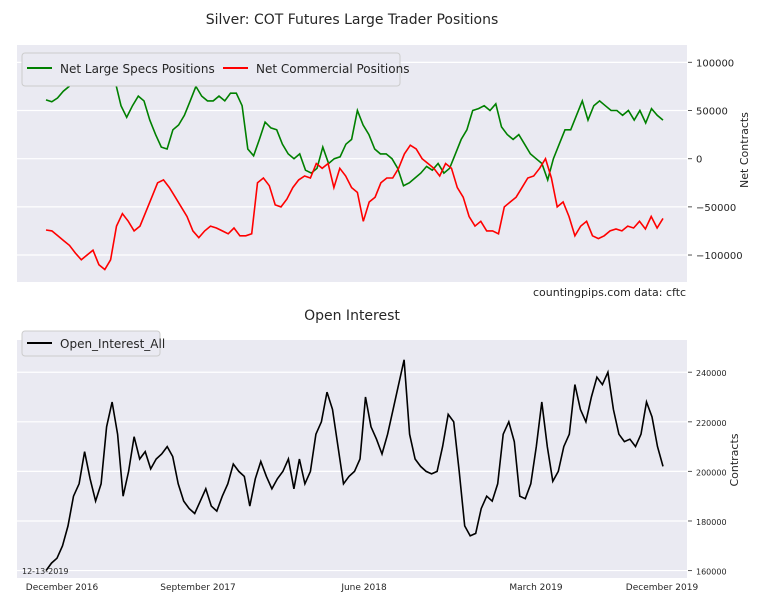  What do you see at coordinates (137, 69) in the screenshot?
I see `legend-label-specs: Net Large Specs Positions` at bounding box center [137, 69].